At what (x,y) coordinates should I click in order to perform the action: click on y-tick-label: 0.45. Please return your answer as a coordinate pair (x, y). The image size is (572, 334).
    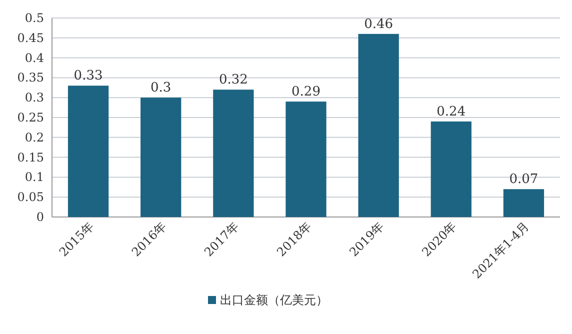
    Looking at the image, I should click on (30, 37).